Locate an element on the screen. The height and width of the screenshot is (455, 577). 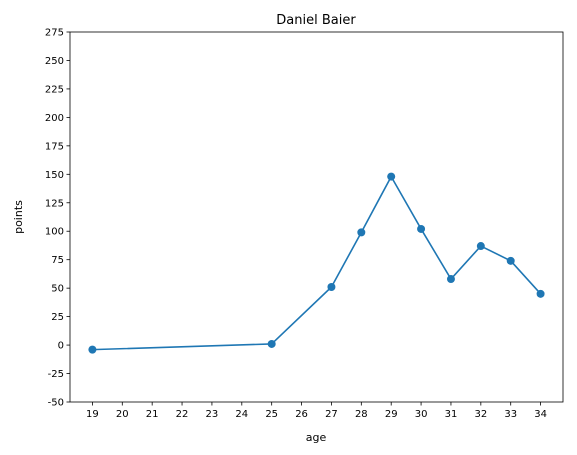
x-tick-label: 24 is located at coordinates (241, 414).